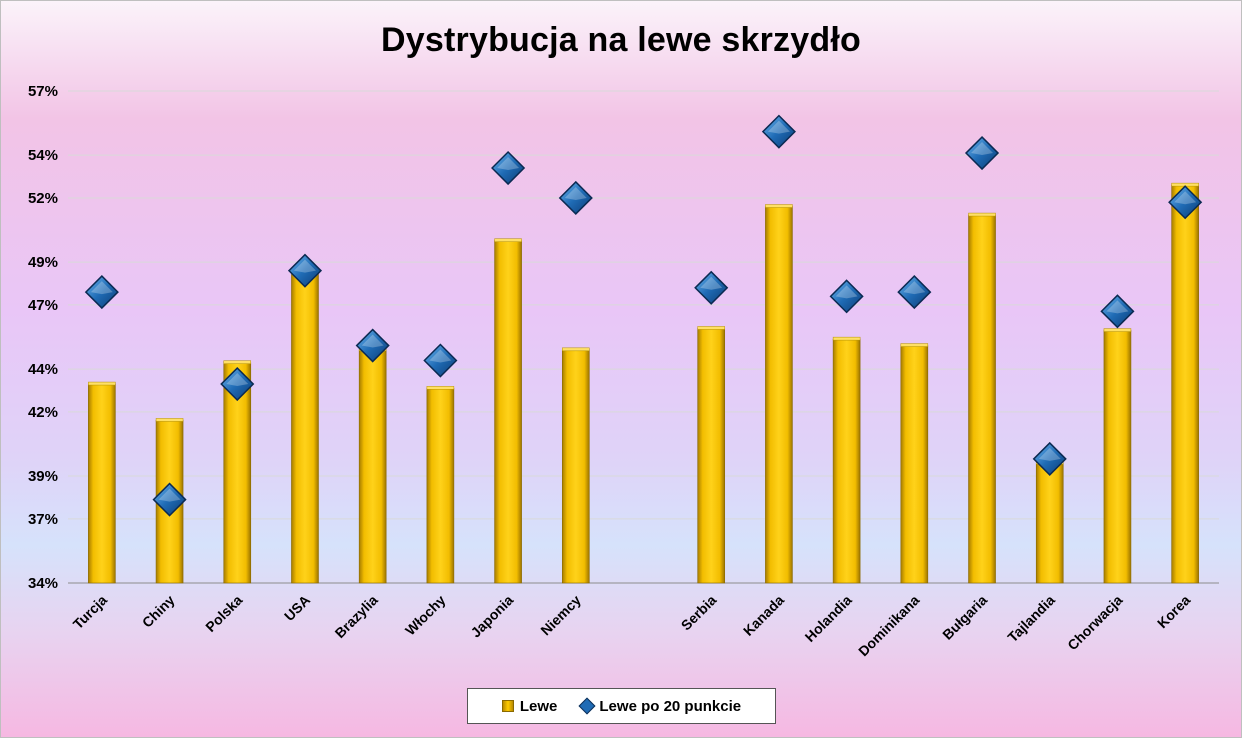 The image size is (1242, 738). I want to click on x-tick-label: Holandia, so click(828, 618).